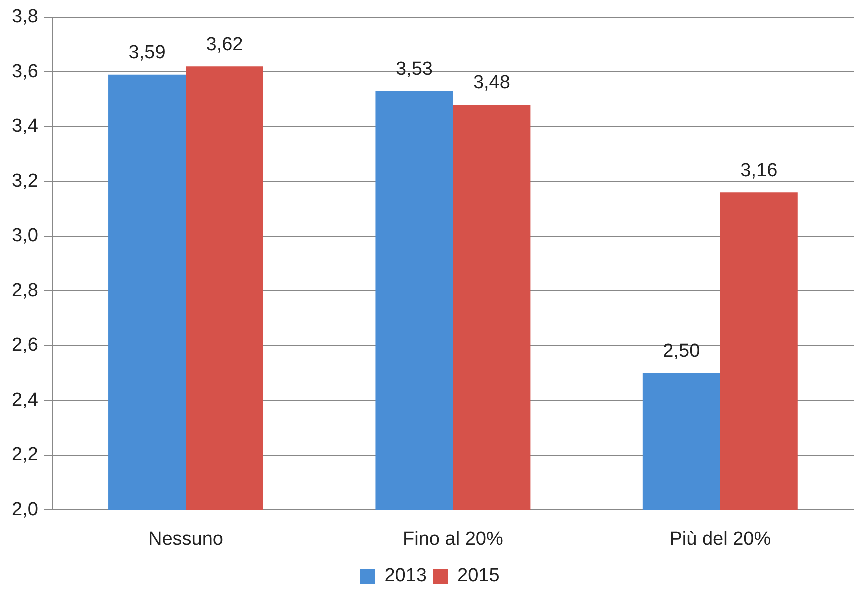  Describe the element at coordinates (721, 539) in the screenshot. I see `x-tick-label: Più del 20%` at that location.